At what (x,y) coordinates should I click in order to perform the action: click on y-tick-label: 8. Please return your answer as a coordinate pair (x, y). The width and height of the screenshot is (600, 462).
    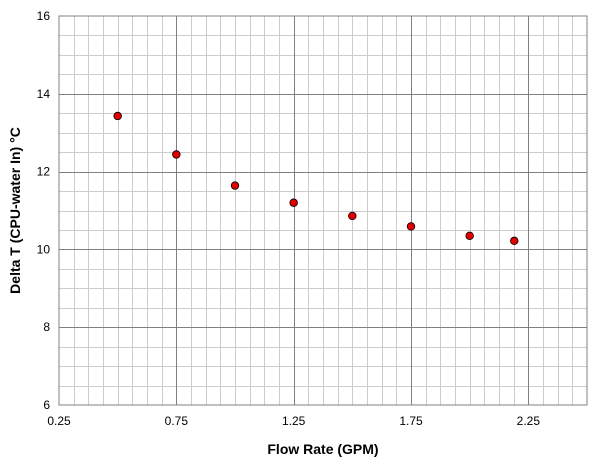
    Looking at the image, I should click on (46, 327).